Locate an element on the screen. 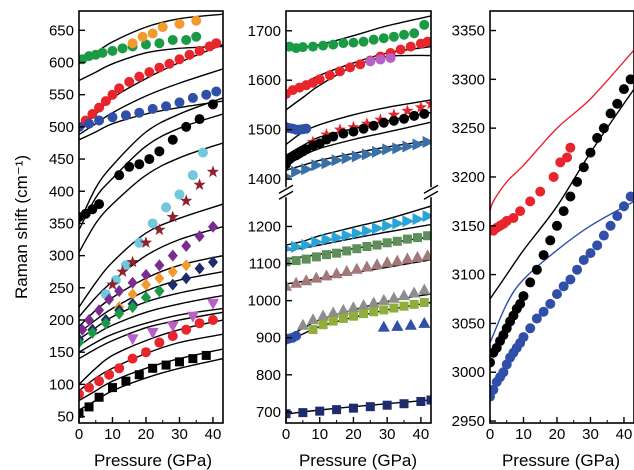 This screenshot has height=470, width=634. y-tick-label: 1000 is located at coordinates (264, 301).